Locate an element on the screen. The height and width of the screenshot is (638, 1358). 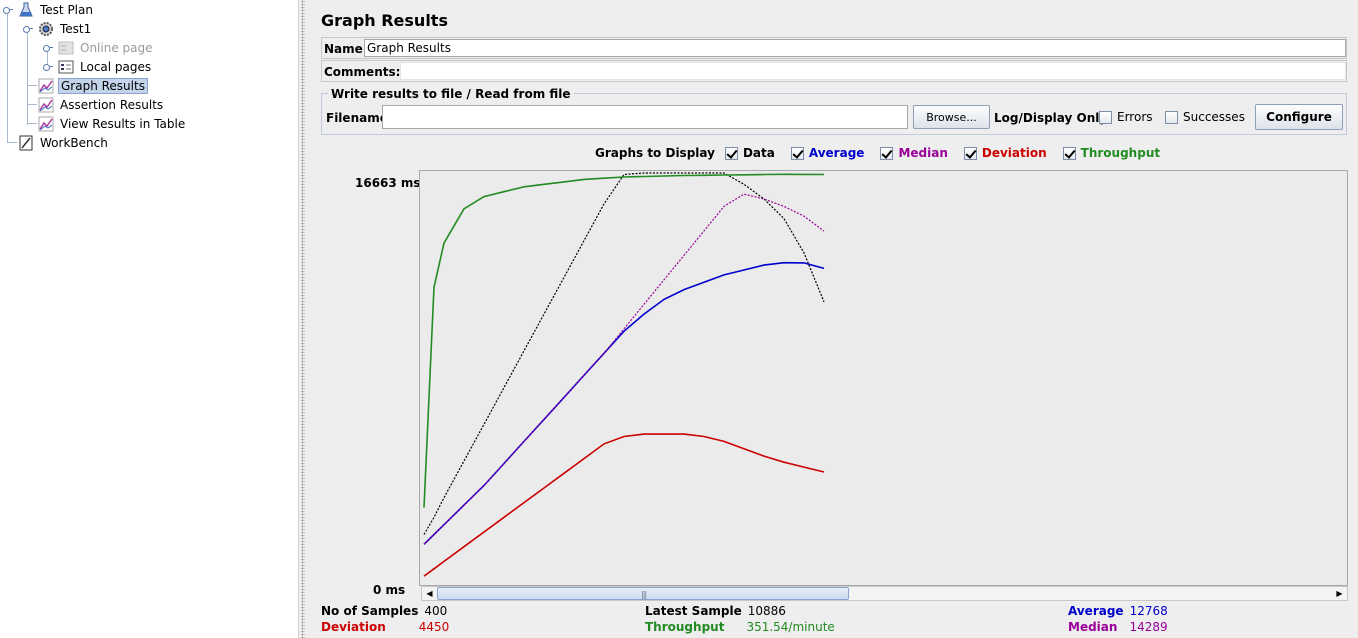
median-checkbox: Median is located at coordinates (914, 153).